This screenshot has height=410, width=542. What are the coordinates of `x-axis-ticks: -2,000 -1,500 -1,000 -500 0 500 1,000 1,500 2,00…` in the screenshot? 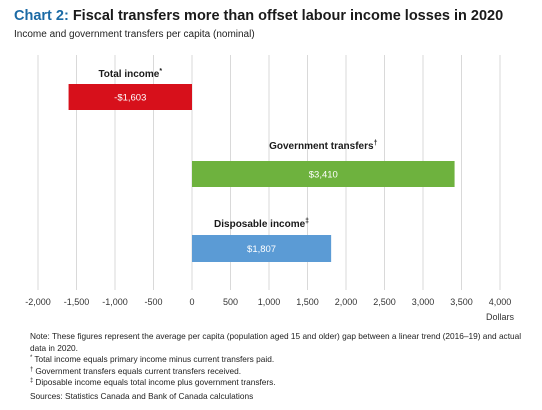 It's located at (269, 309).